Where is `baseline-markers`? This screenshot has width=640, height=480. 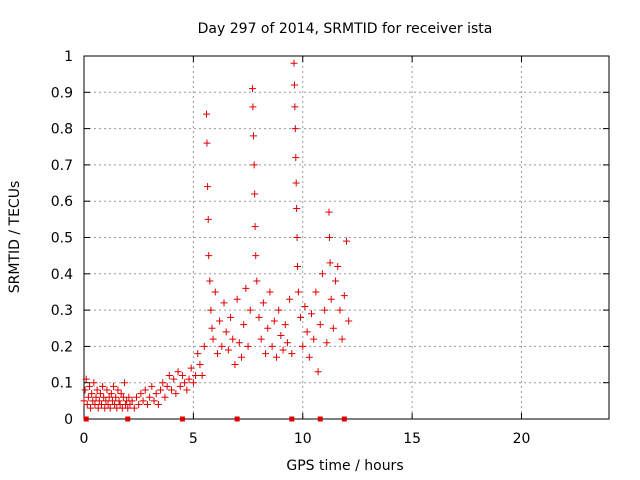
baseline-markers is located at coordinates (215, 419).